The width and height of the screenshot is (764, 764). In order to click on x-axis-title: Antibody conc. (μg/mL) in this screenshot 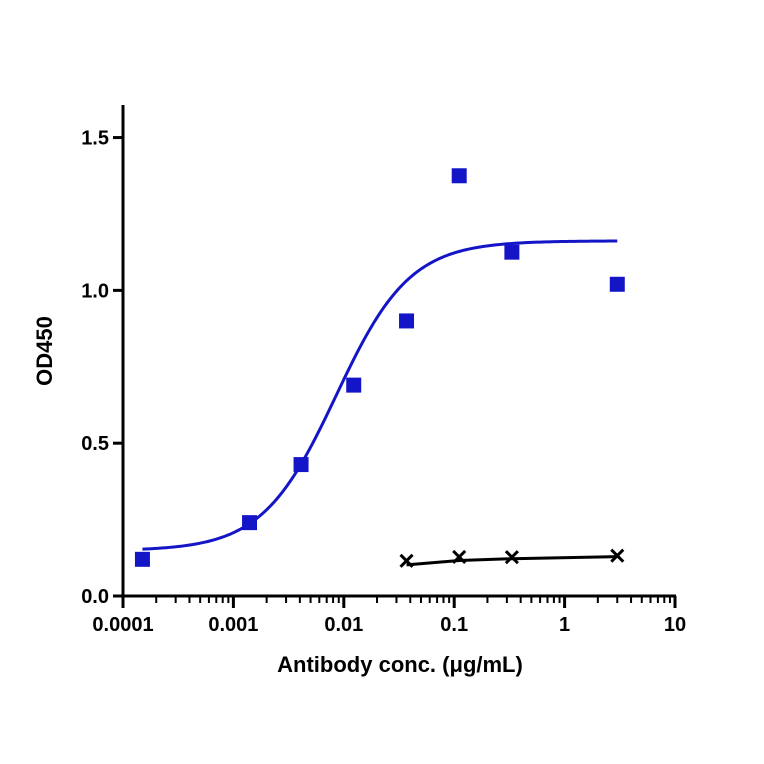, I will do `click(400, 664)`.